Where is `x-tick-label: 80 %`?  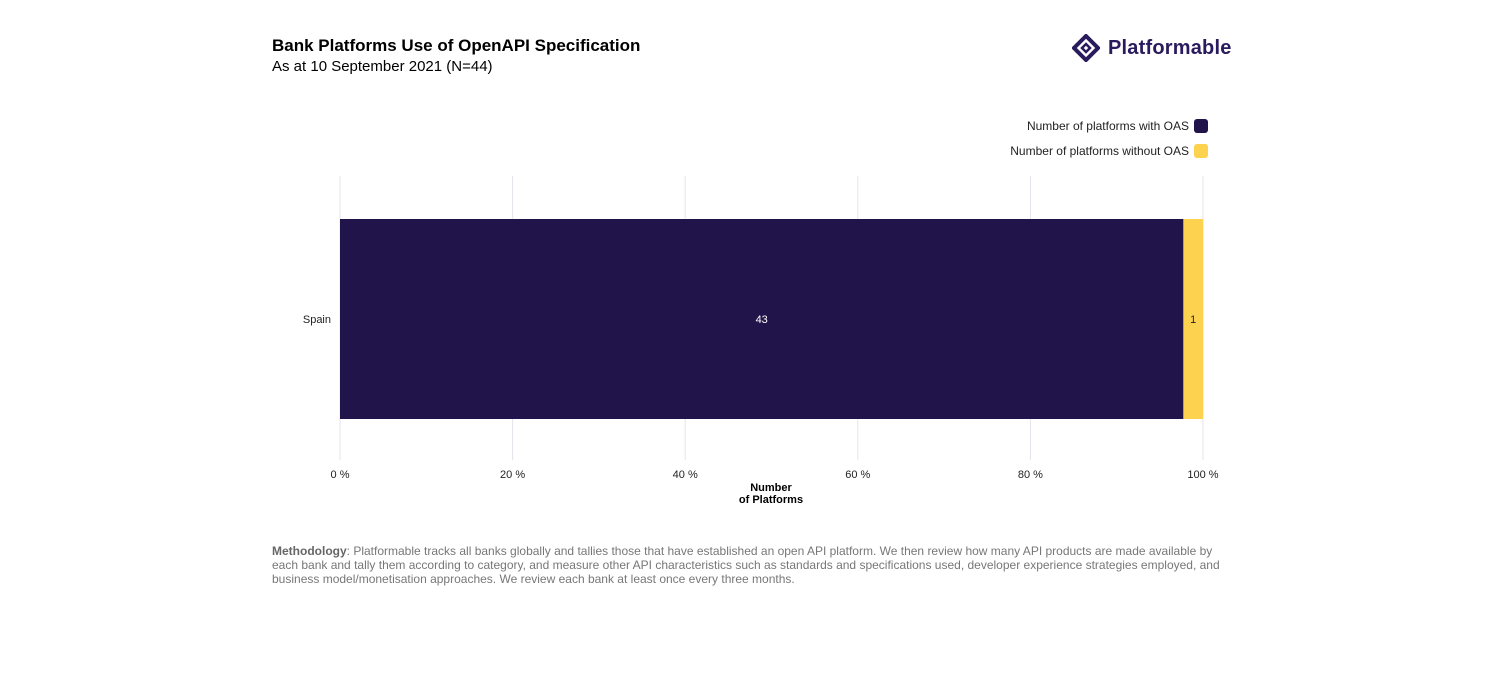
x-tick-label: 80 % is located at coordinates (1030, 475).